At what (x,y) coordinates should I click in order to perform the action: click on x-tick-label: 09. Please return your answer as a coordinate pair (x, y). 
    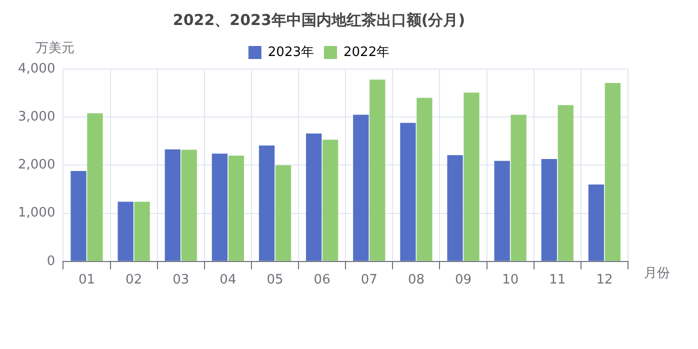
    Looking at the image, I should click on (463, 280).